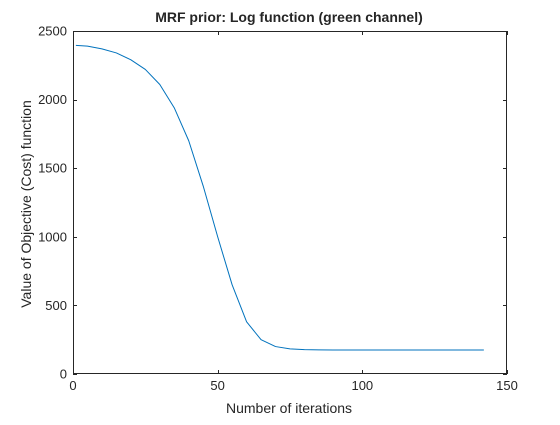  What do you see at coordinates (289, 408) in the screenshot?
I see `x-axis-label: Number of iterations` at bounding box center [289, 408].